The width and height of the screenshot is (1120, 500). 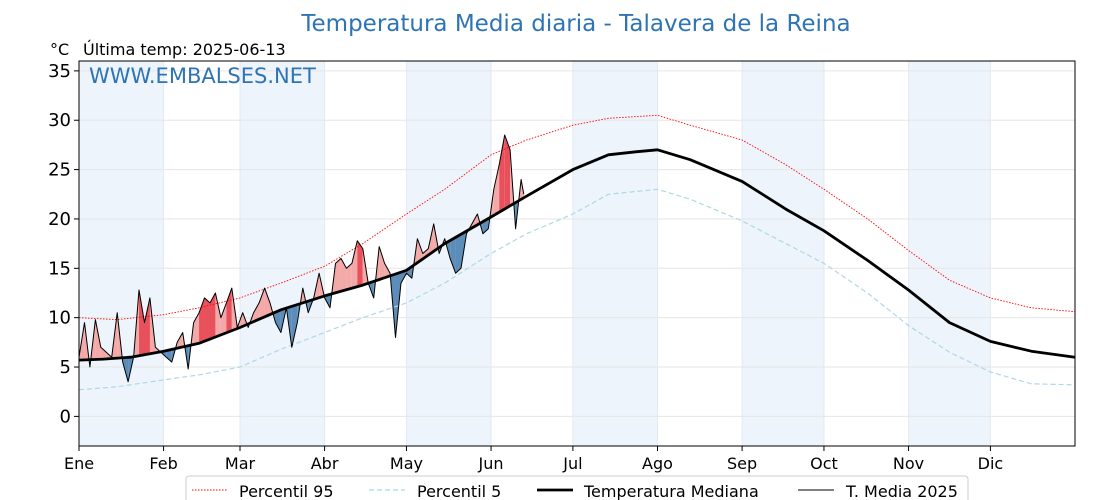 I want to click on x-tick-label: Dic, so click(x=991, y=463).